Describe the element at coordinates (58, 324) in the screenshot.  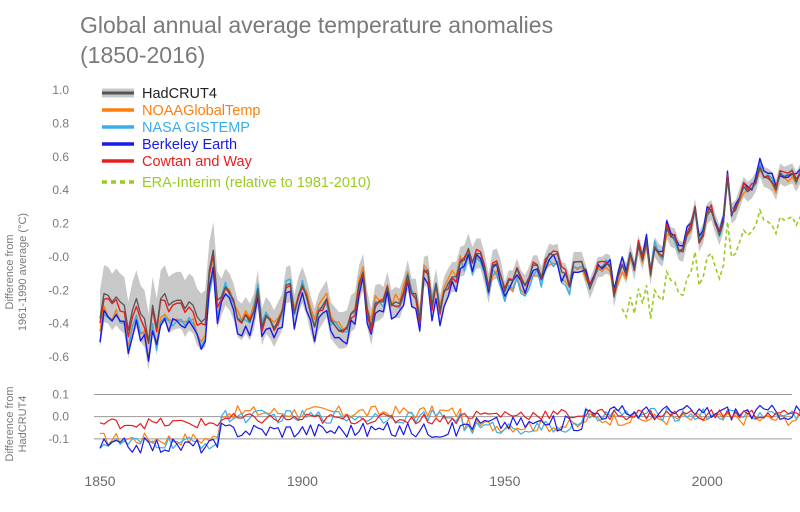
I see `top-ytick-label: -0.4` at that location.